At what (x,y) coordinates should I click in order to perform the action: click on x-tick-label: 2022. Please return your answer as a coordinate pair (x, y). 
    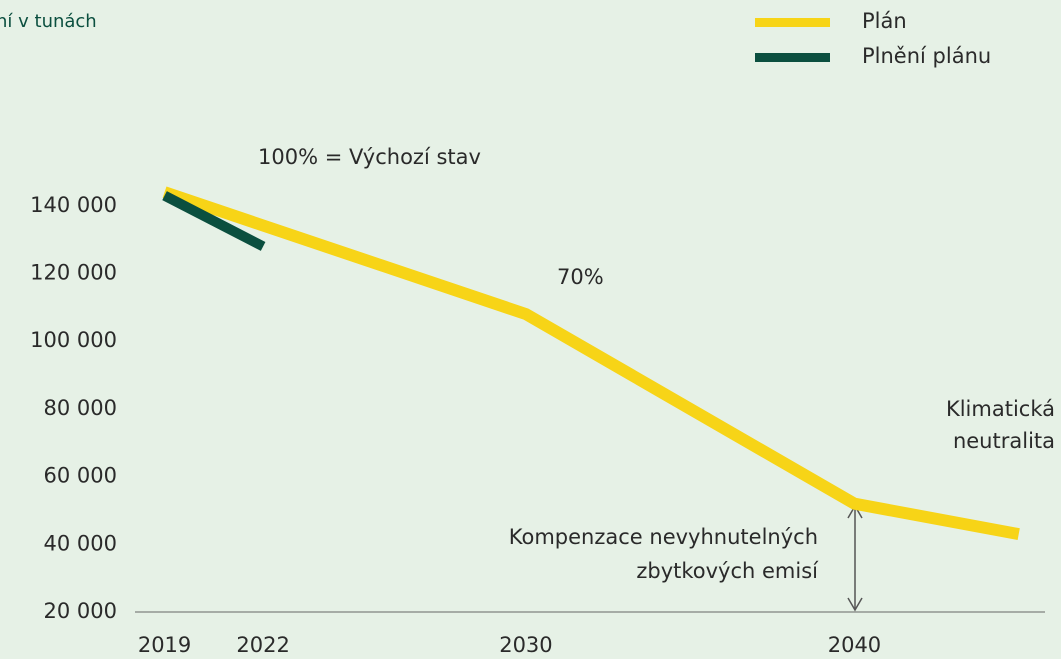
    Looking at the image, I should click on (262, 645).